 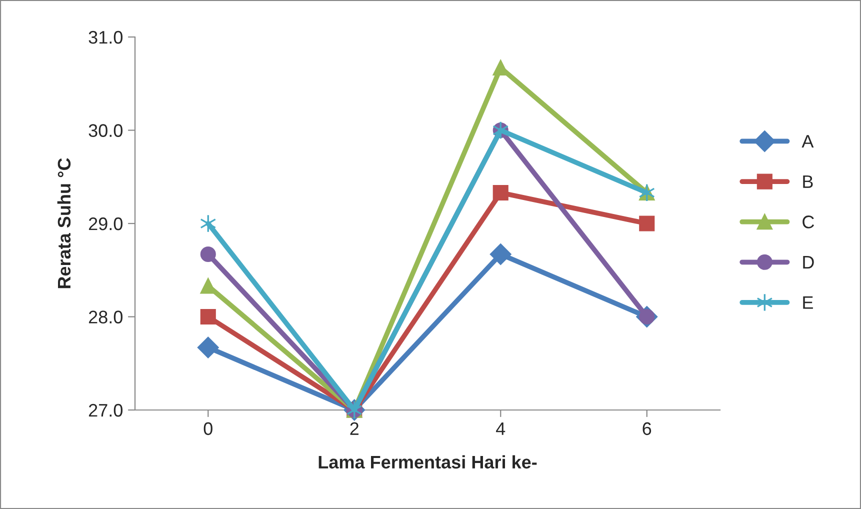 I want to click on x-tick-label: 2, so click(x=354, y=428).